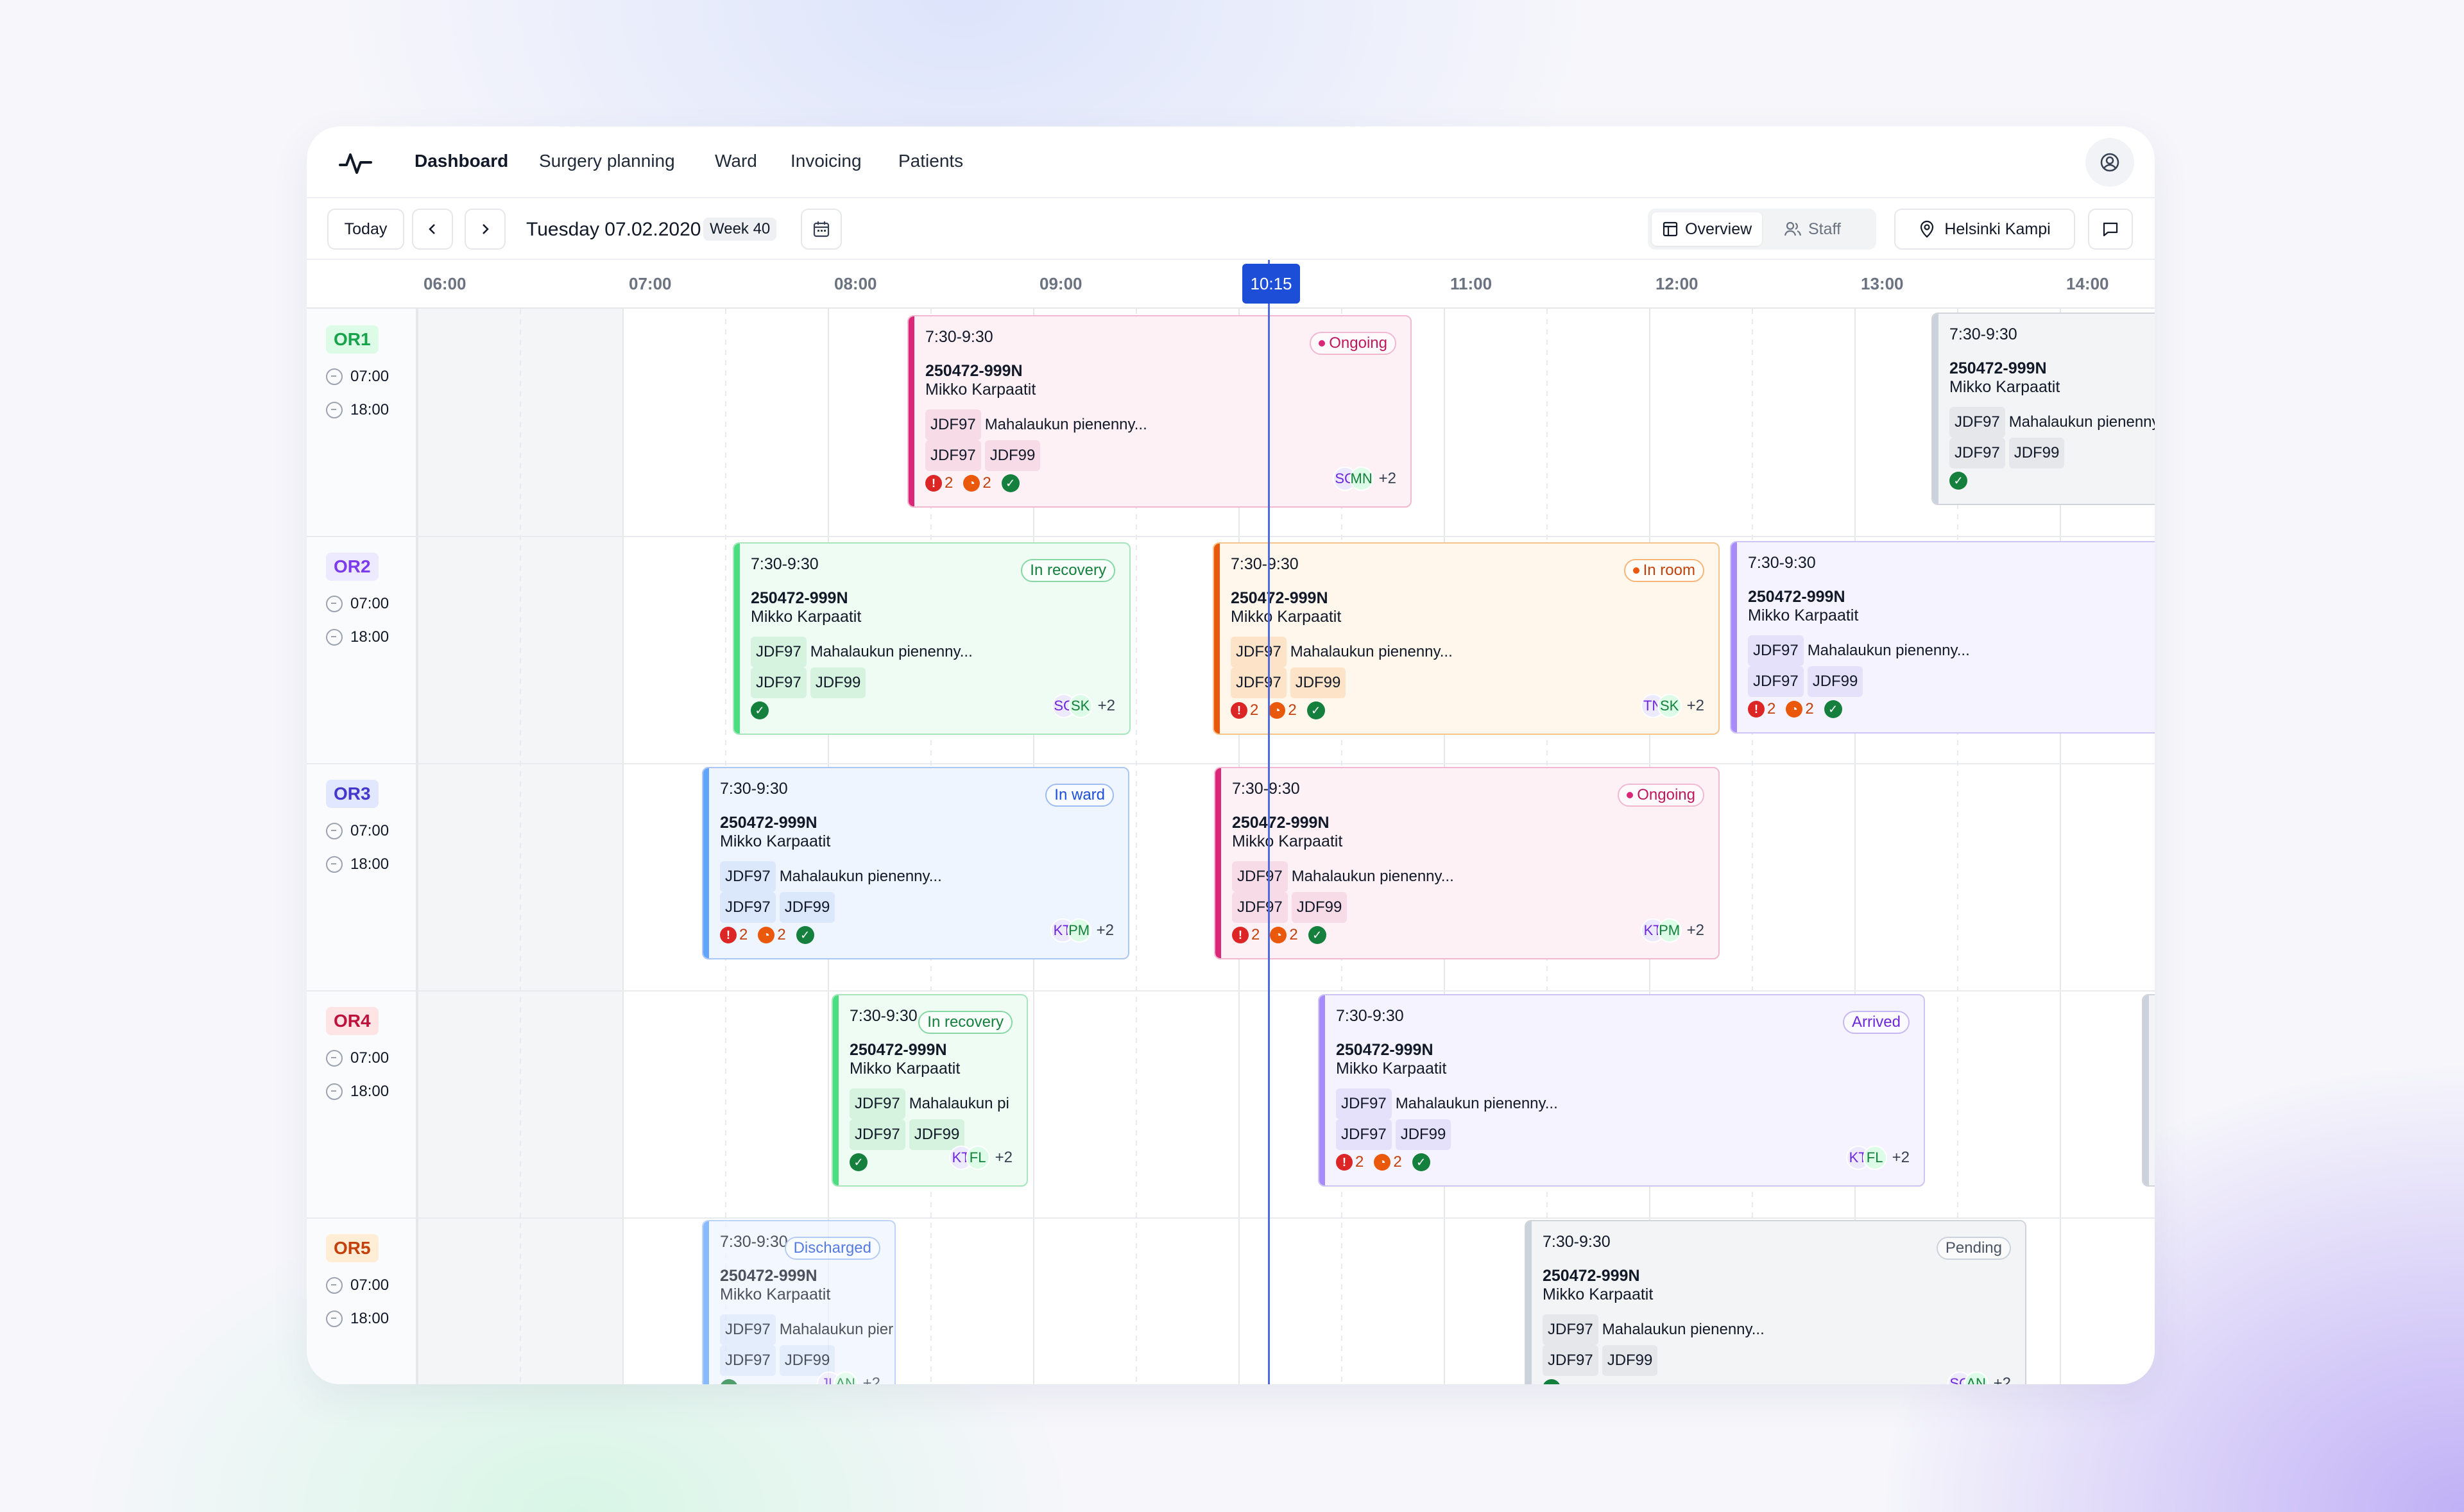 The image size is (2464, 1512). I want to click on status-badge: Discharged, so click(832, 1248).